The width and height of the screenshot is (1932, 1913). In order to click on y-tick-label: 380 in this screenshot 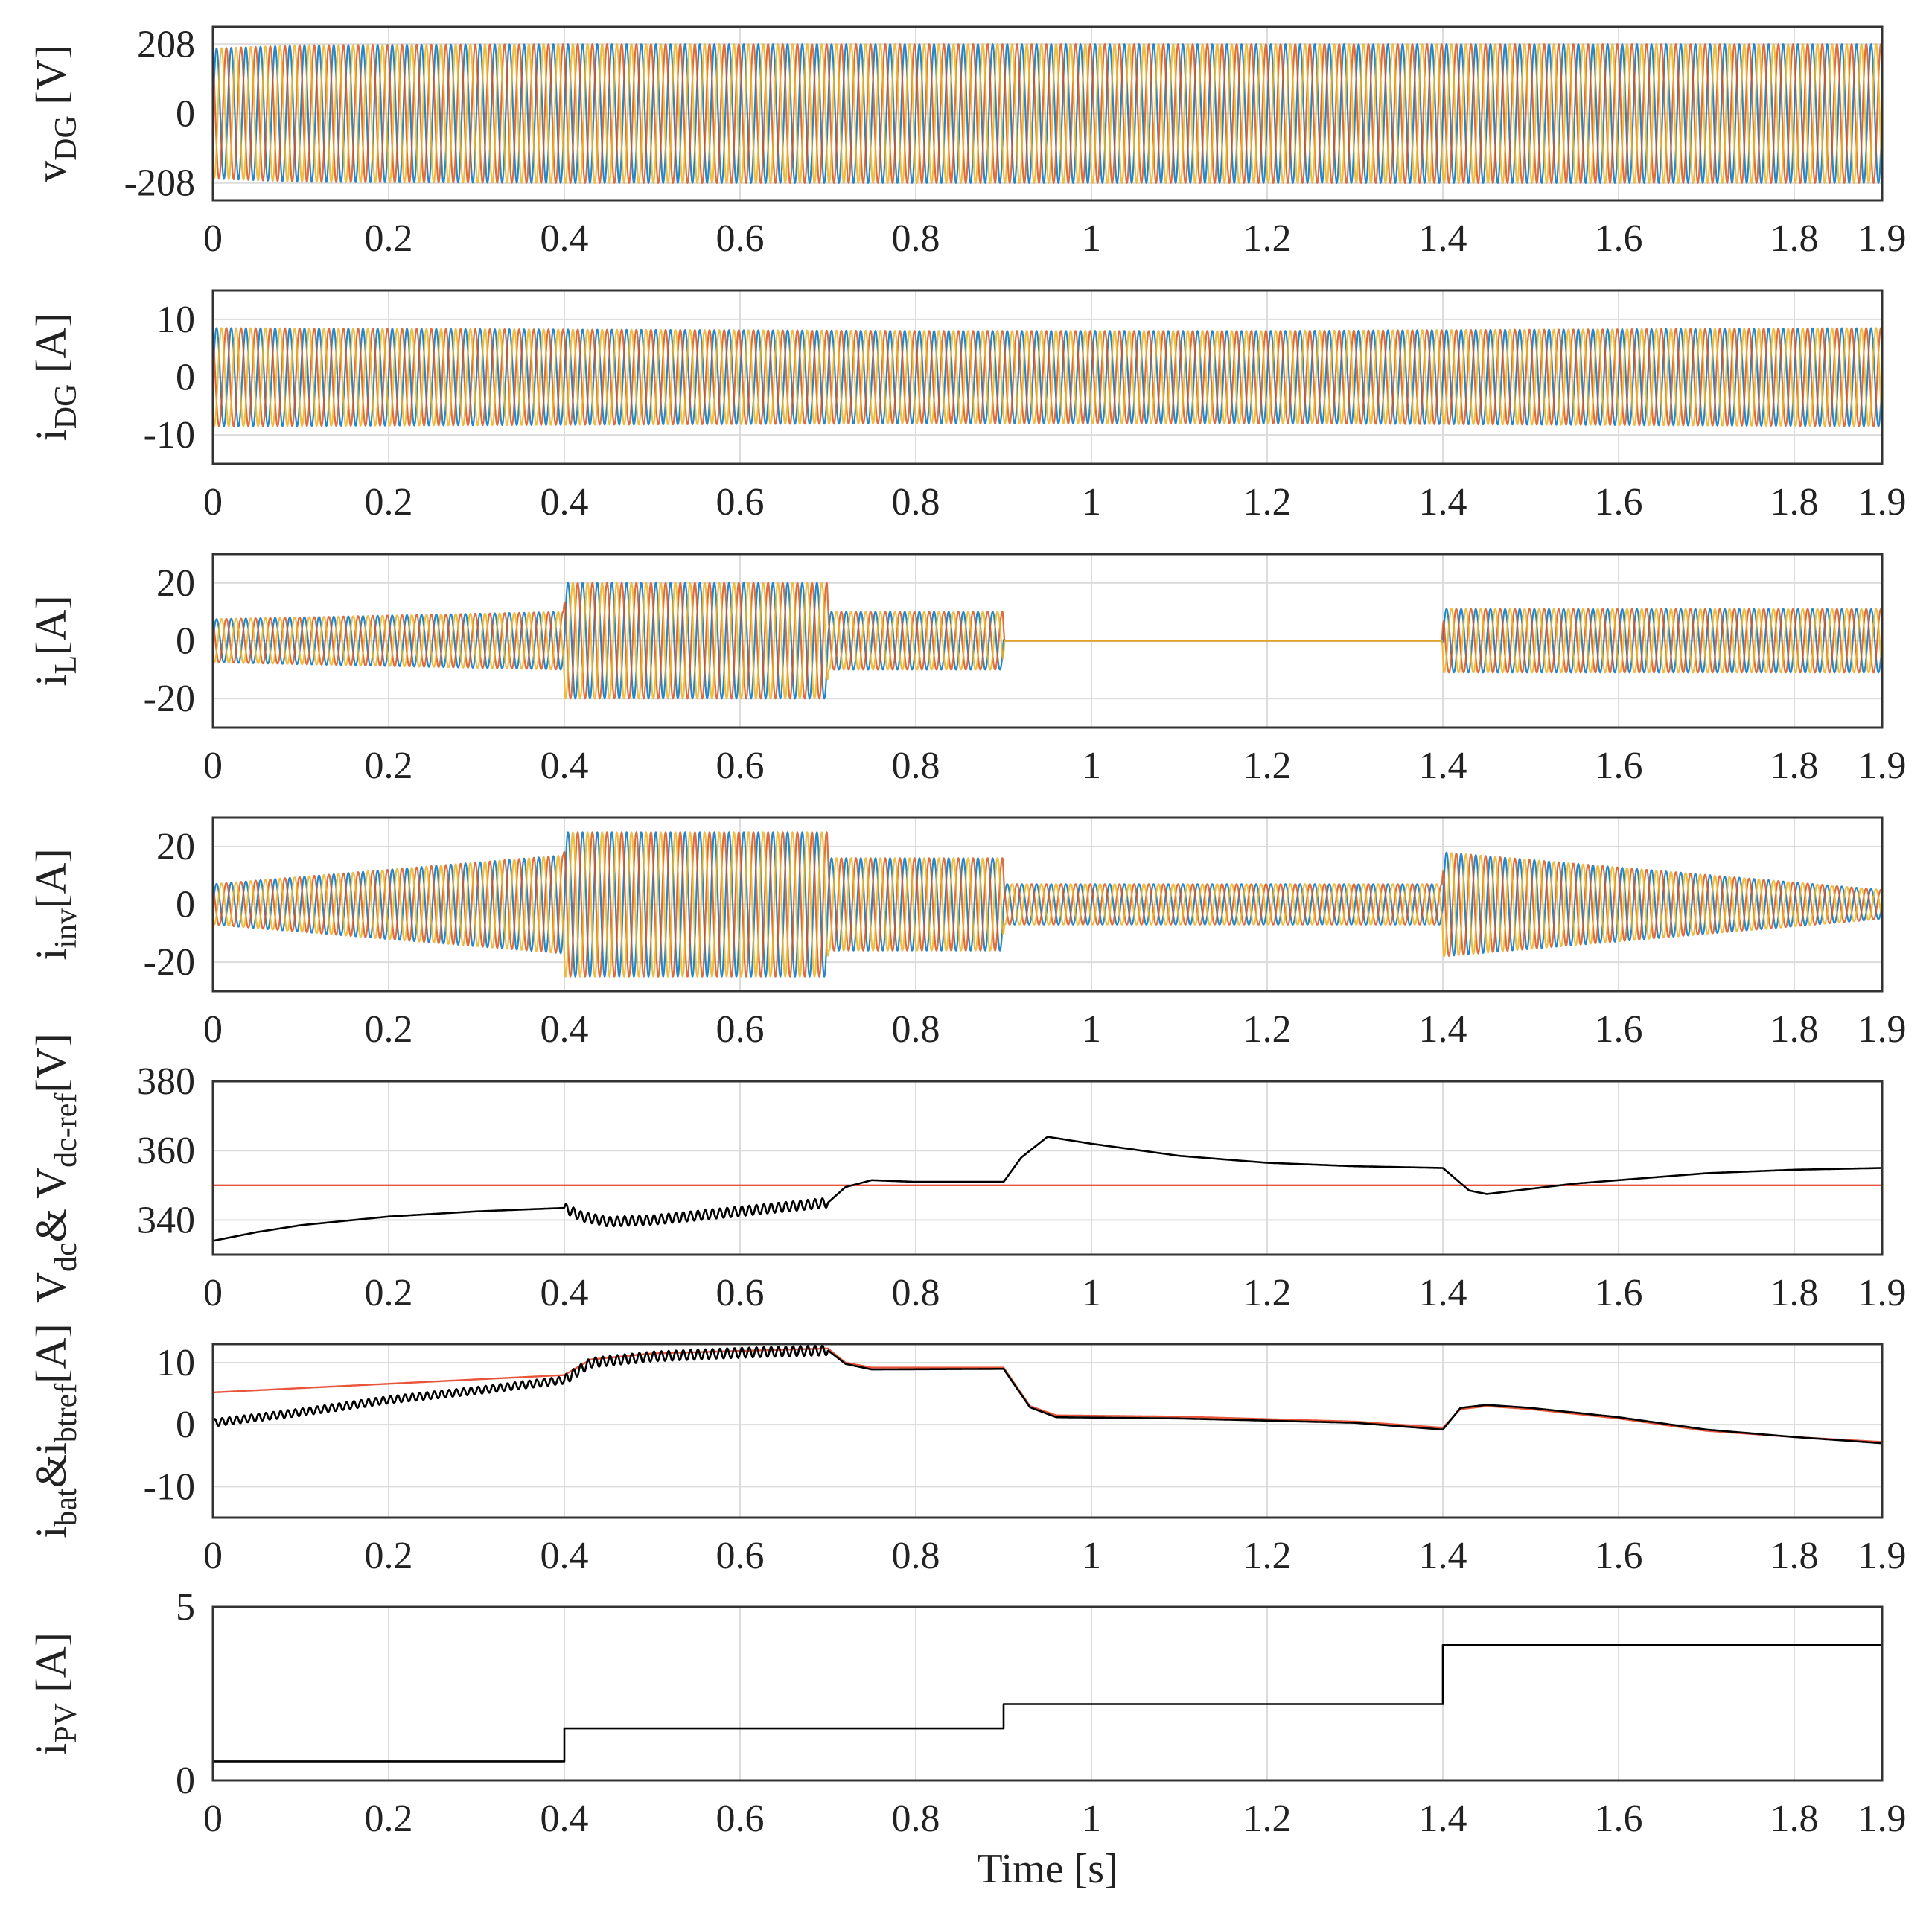, I will do `click(166, 1081)`.